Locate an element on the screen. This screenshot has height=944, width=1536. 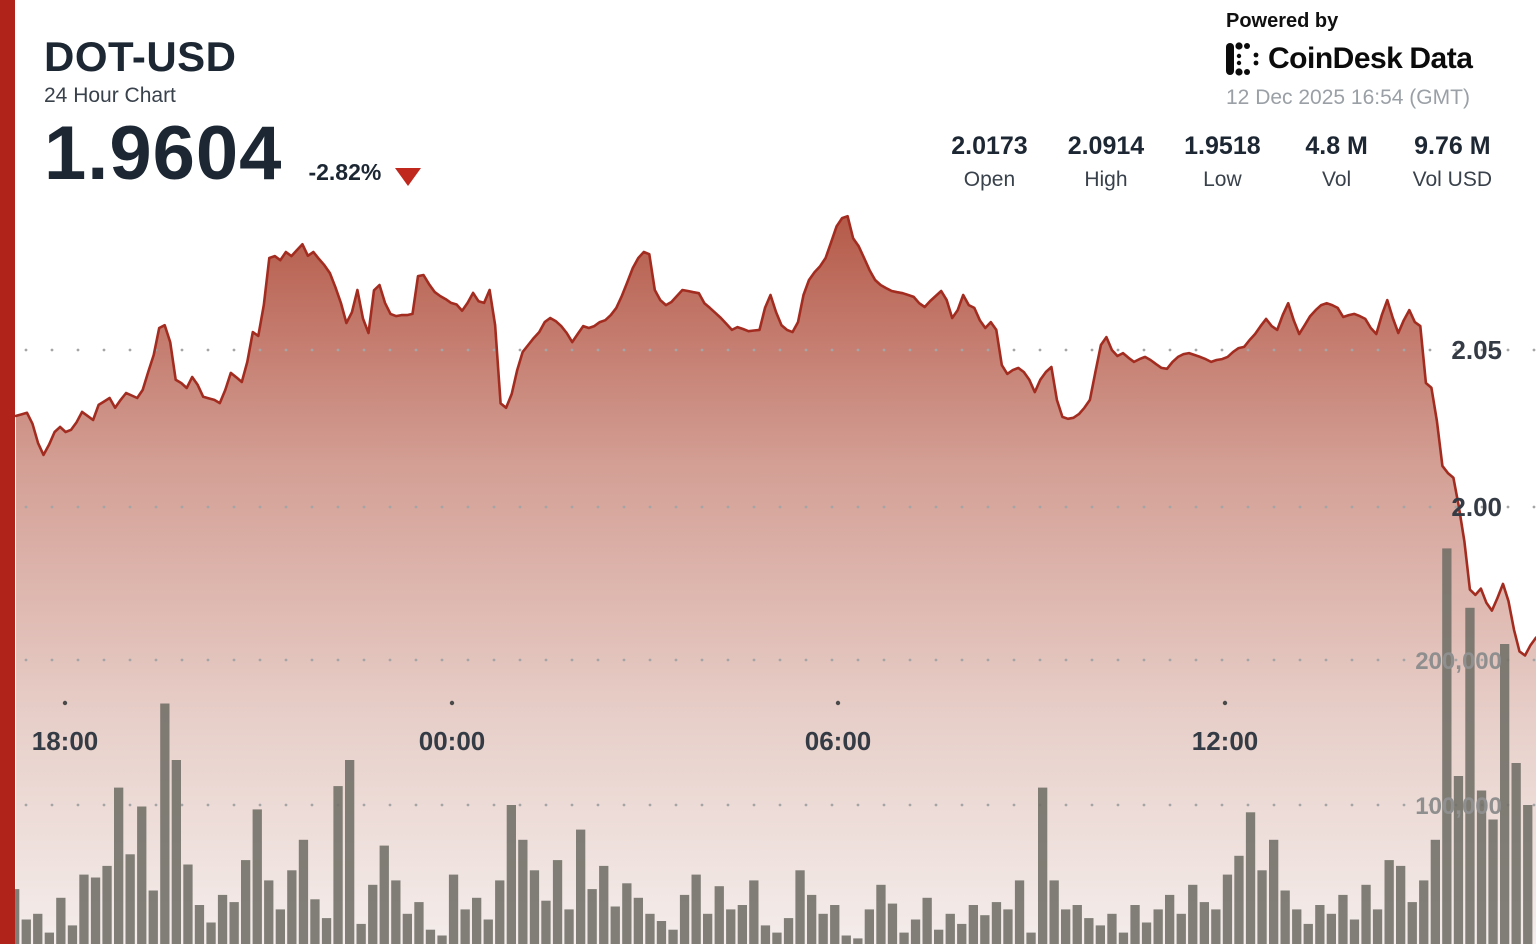
svg-text: 200,000 is located at coordinates (1458, 661).